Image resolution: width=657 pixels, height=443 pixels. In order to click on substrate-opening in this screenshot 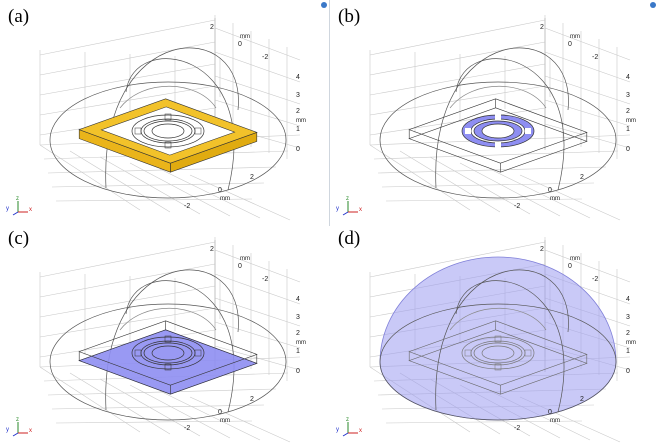, I will do `click(168, 131)`.